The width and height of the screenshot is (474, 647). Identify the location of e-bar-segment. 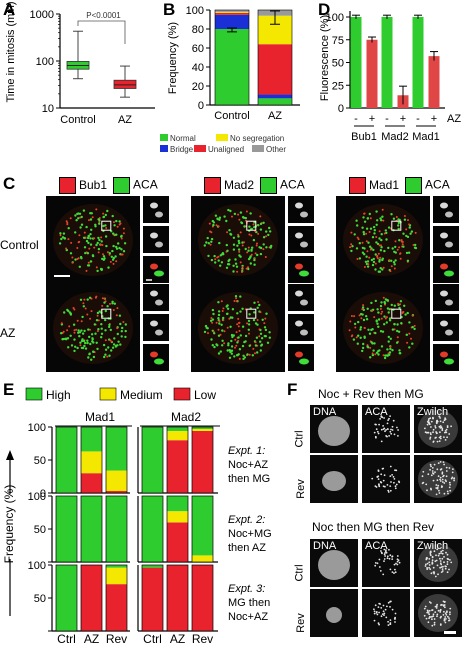
(152, 599).